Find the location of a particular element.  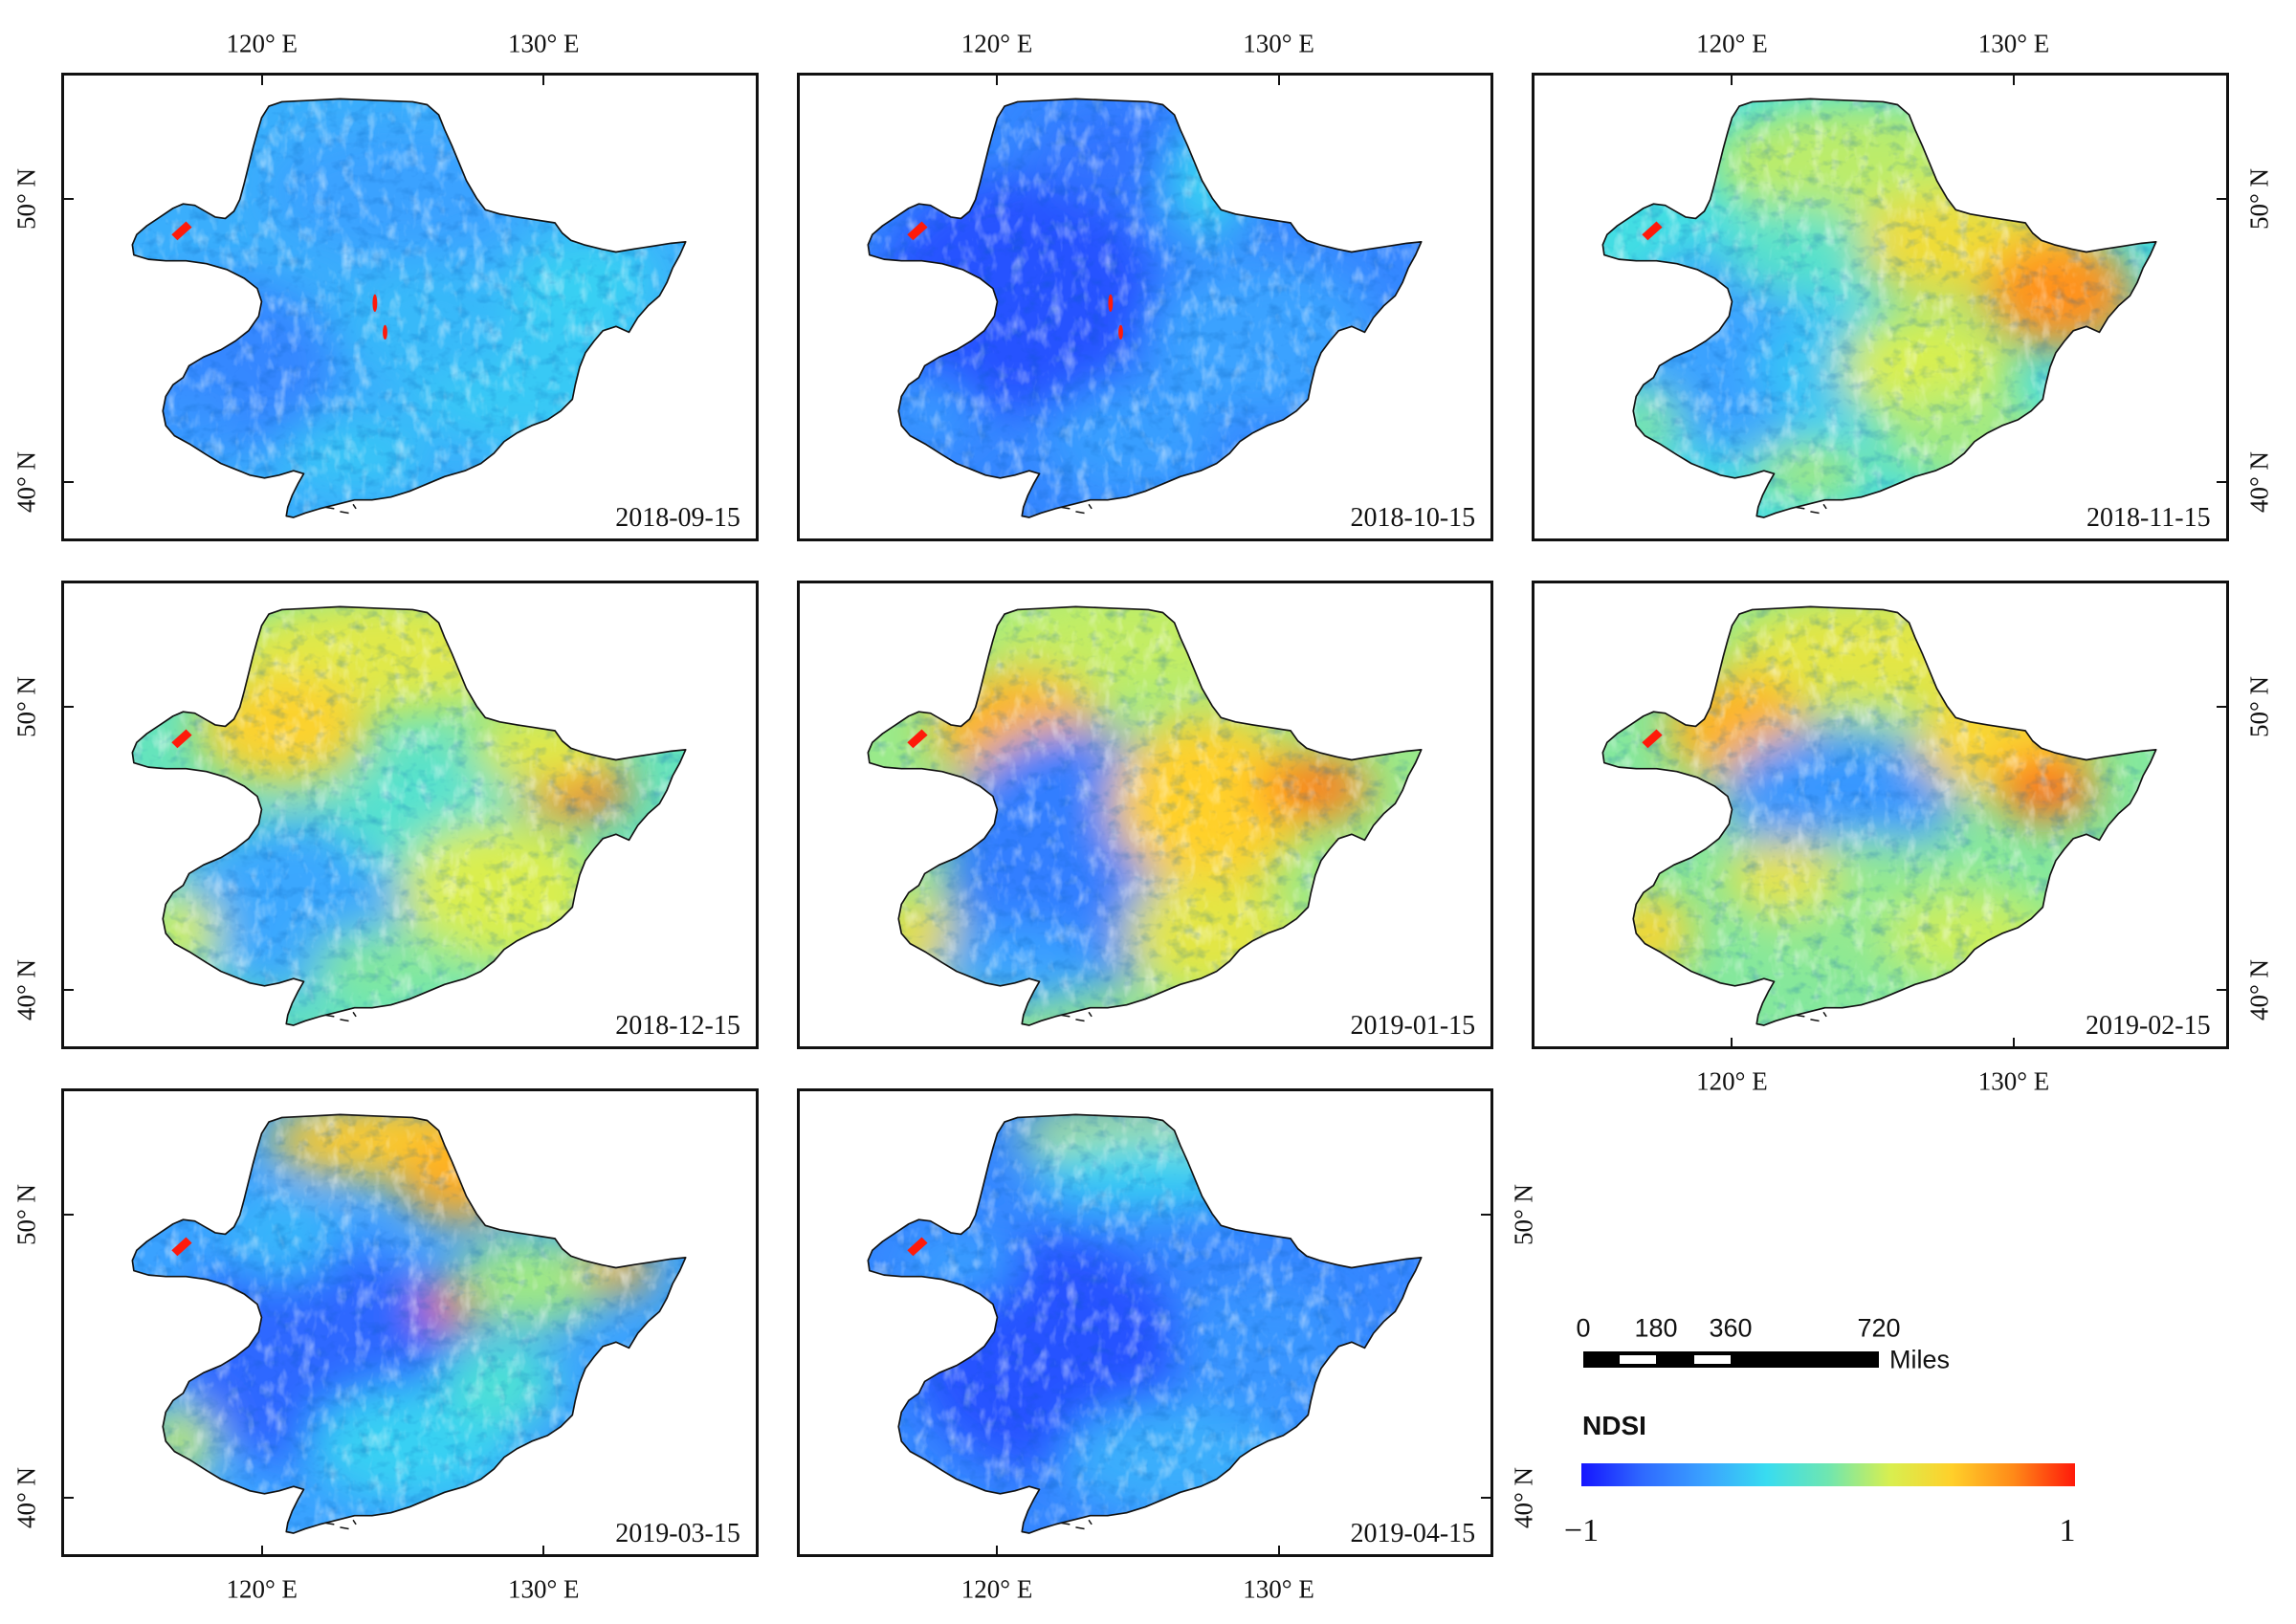

panel-date: 2018-12-15 is located at coordinates (677, 1026).